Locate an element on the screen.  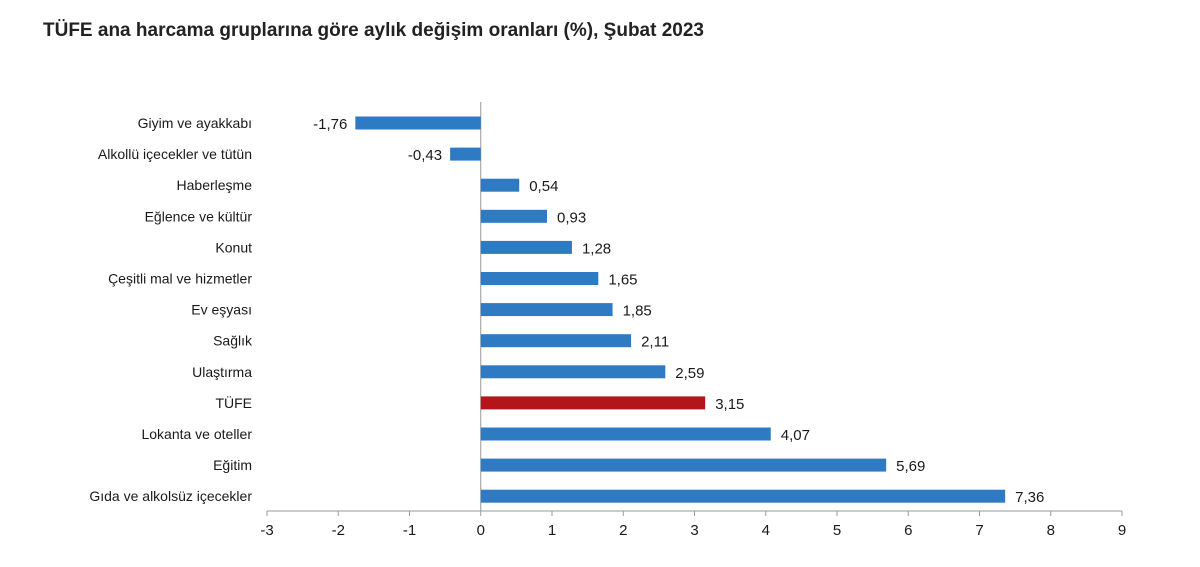
data-label: 7,36 is located at coordinates (1029, 497).